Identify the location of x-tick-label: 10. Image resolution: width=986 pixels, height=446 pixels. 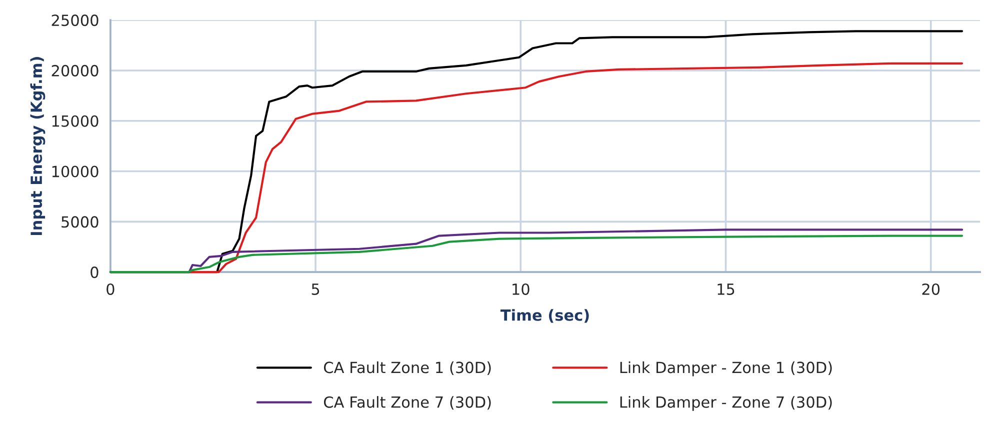
(521, 289).